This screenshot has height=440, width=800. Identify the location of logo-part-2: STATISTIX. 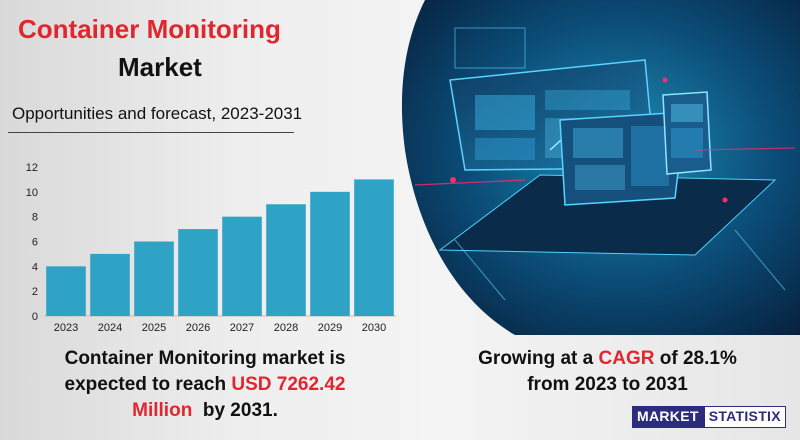
(744, 417).